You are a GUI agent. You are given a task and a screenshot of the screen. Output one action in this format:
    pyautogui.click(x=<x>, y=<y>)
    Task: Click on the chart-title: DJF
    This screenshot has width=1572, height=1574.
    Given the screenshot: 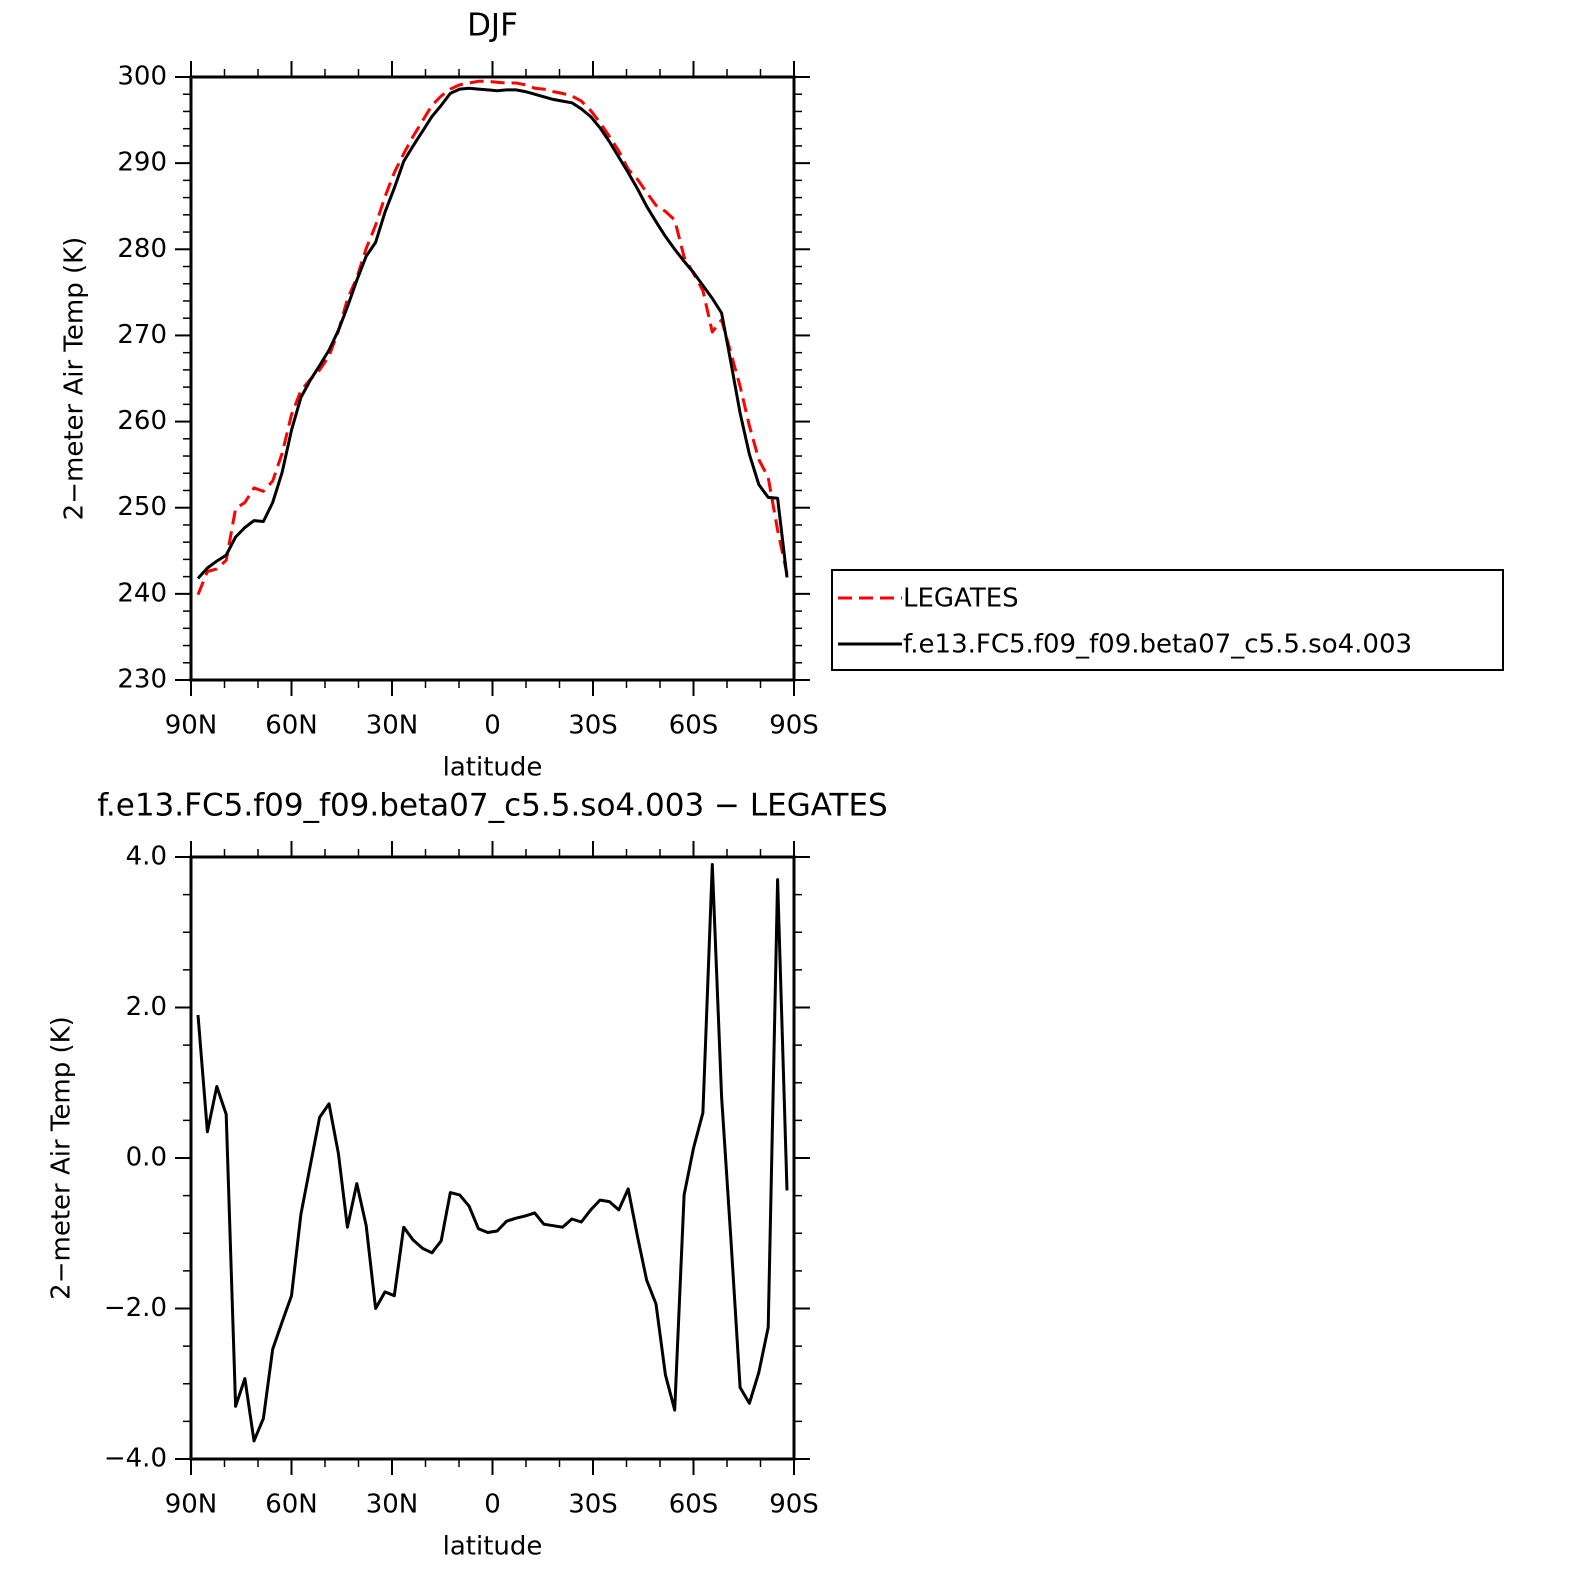 What is the action you would take?
    pyautogui.click(x=492, y=26)
    